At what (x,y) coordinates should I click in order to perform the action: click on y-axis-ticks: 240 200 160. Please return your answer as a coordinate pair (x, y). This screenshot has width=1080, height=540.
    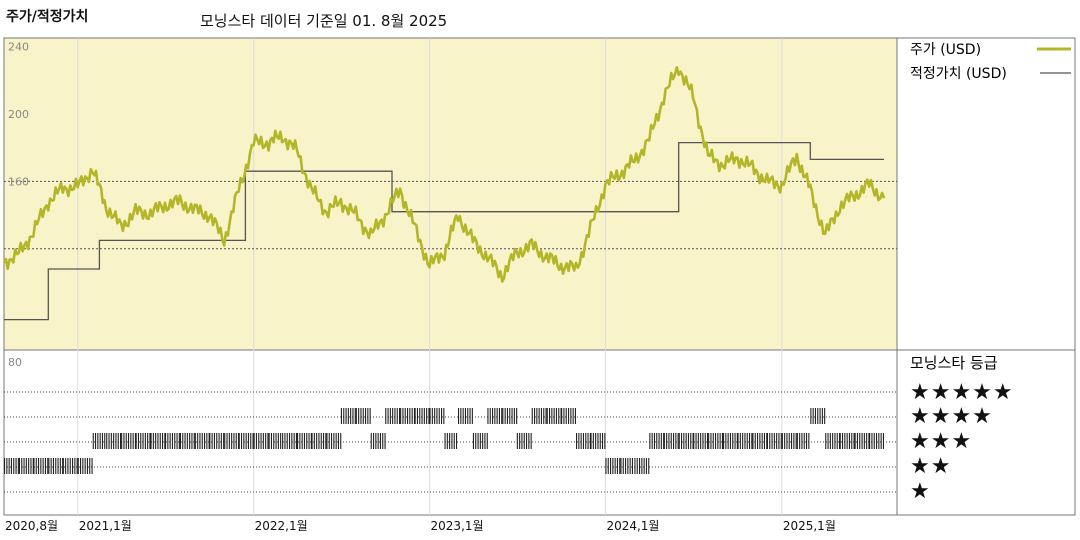
    Looking at the image, I should click on (18, 114).